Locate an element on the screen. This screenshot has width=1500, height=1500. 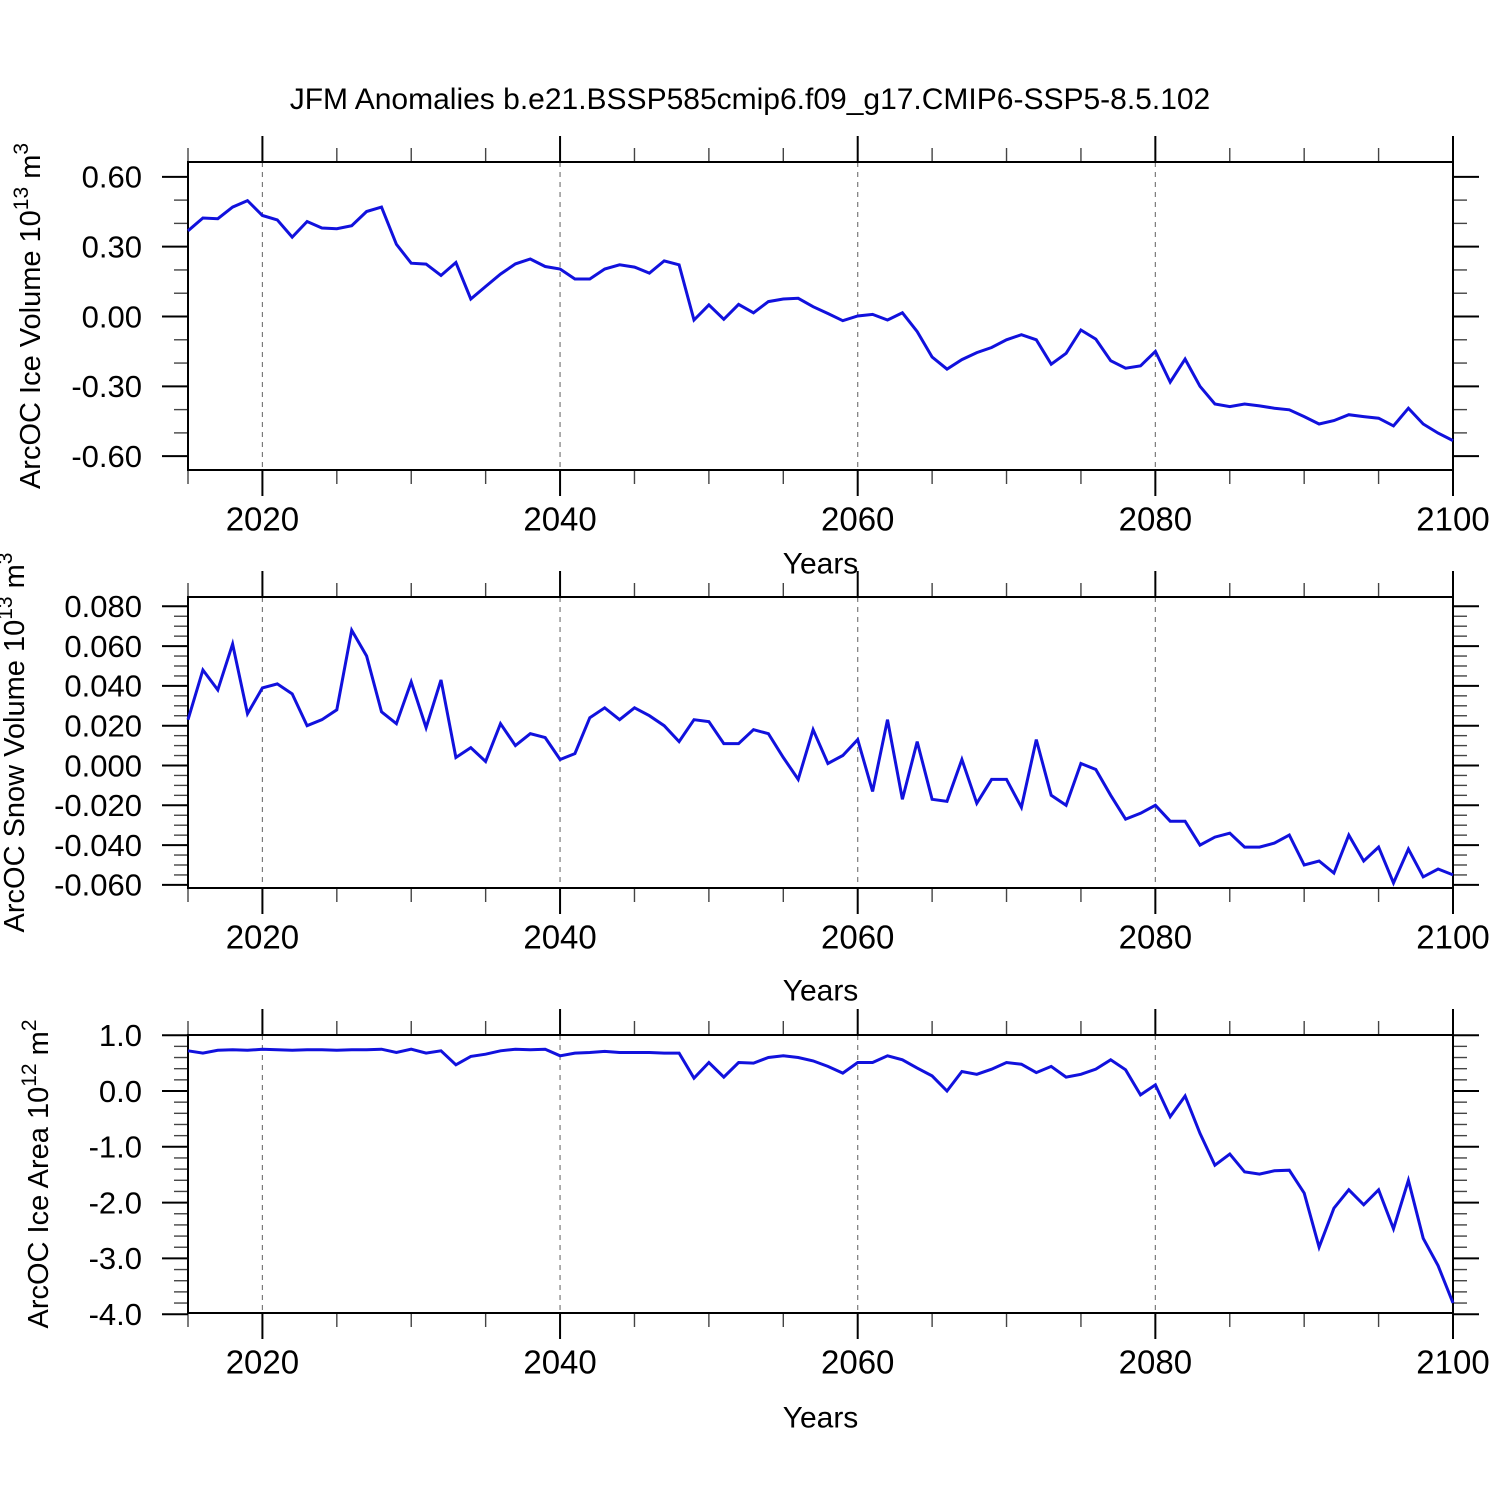
y-tick-label: 1.0 is located at coordinates (120, 1035).